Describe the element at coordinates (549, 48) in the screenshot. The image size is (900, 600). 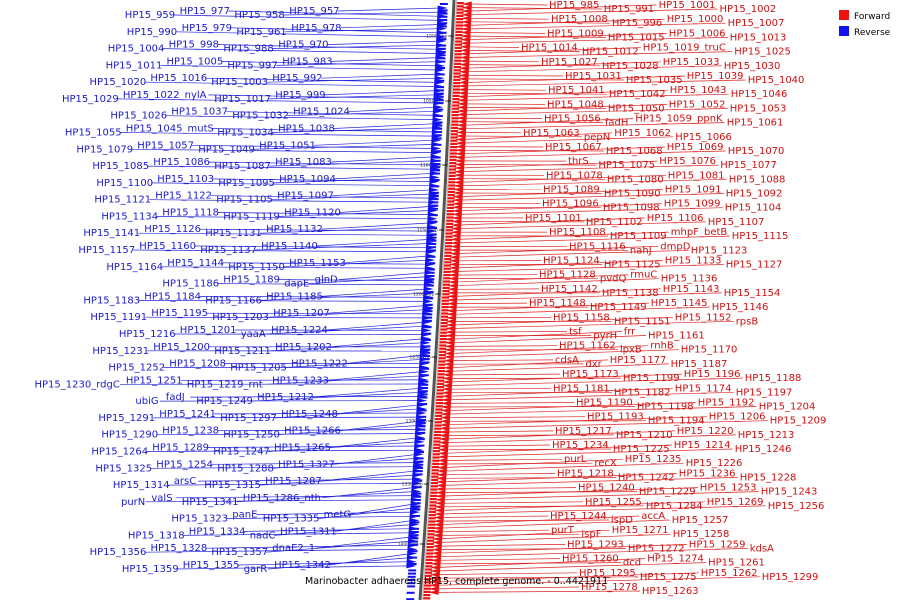
I see `gene-label-forward: HP15_1014` at that location.